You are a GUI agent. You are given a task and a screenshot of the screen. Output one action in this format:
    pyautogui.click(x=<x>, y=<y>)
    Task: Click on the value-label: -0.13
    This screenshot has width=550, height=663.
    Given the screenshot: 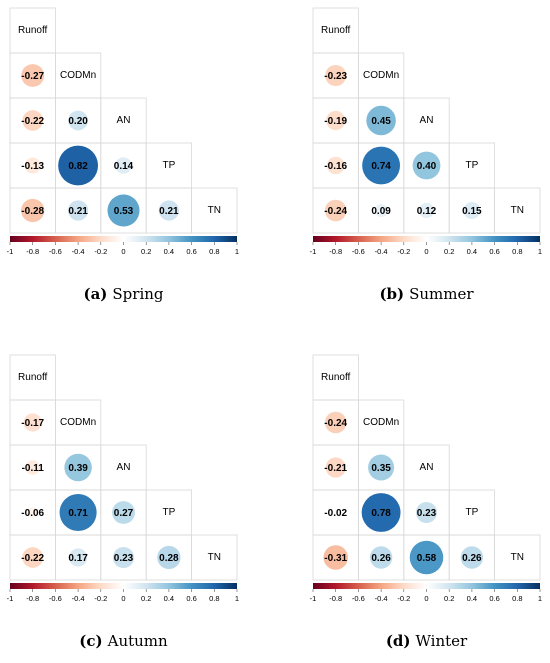 What is the action you would take?
    pyautogui.click(x=32, y=166)
    